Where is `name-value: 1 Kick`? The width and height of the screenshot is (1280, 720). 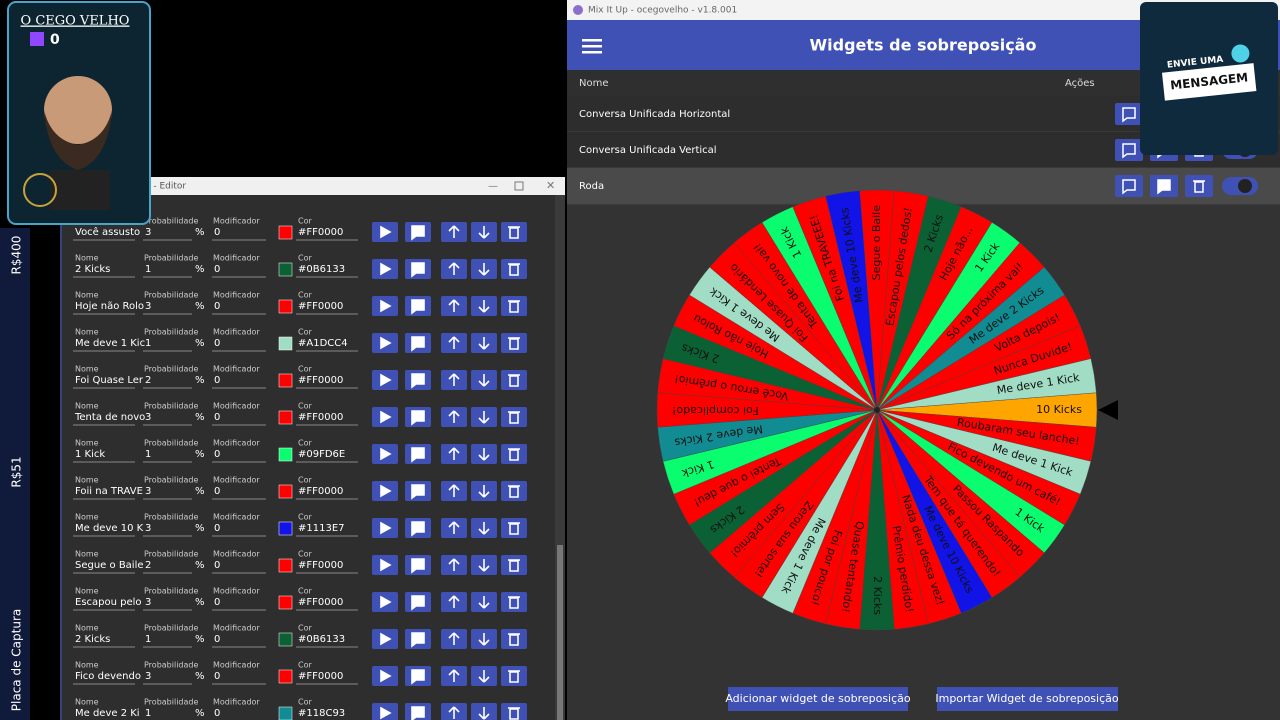
name-value: 1 Kick is located at coordinates (90, 454).